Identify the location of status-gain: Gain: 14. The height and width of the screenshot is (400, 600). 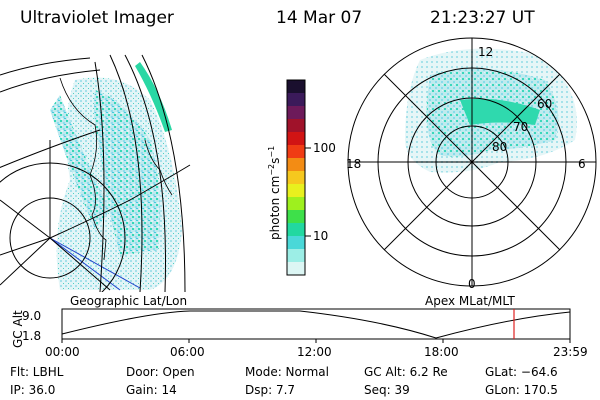
(151, 390).